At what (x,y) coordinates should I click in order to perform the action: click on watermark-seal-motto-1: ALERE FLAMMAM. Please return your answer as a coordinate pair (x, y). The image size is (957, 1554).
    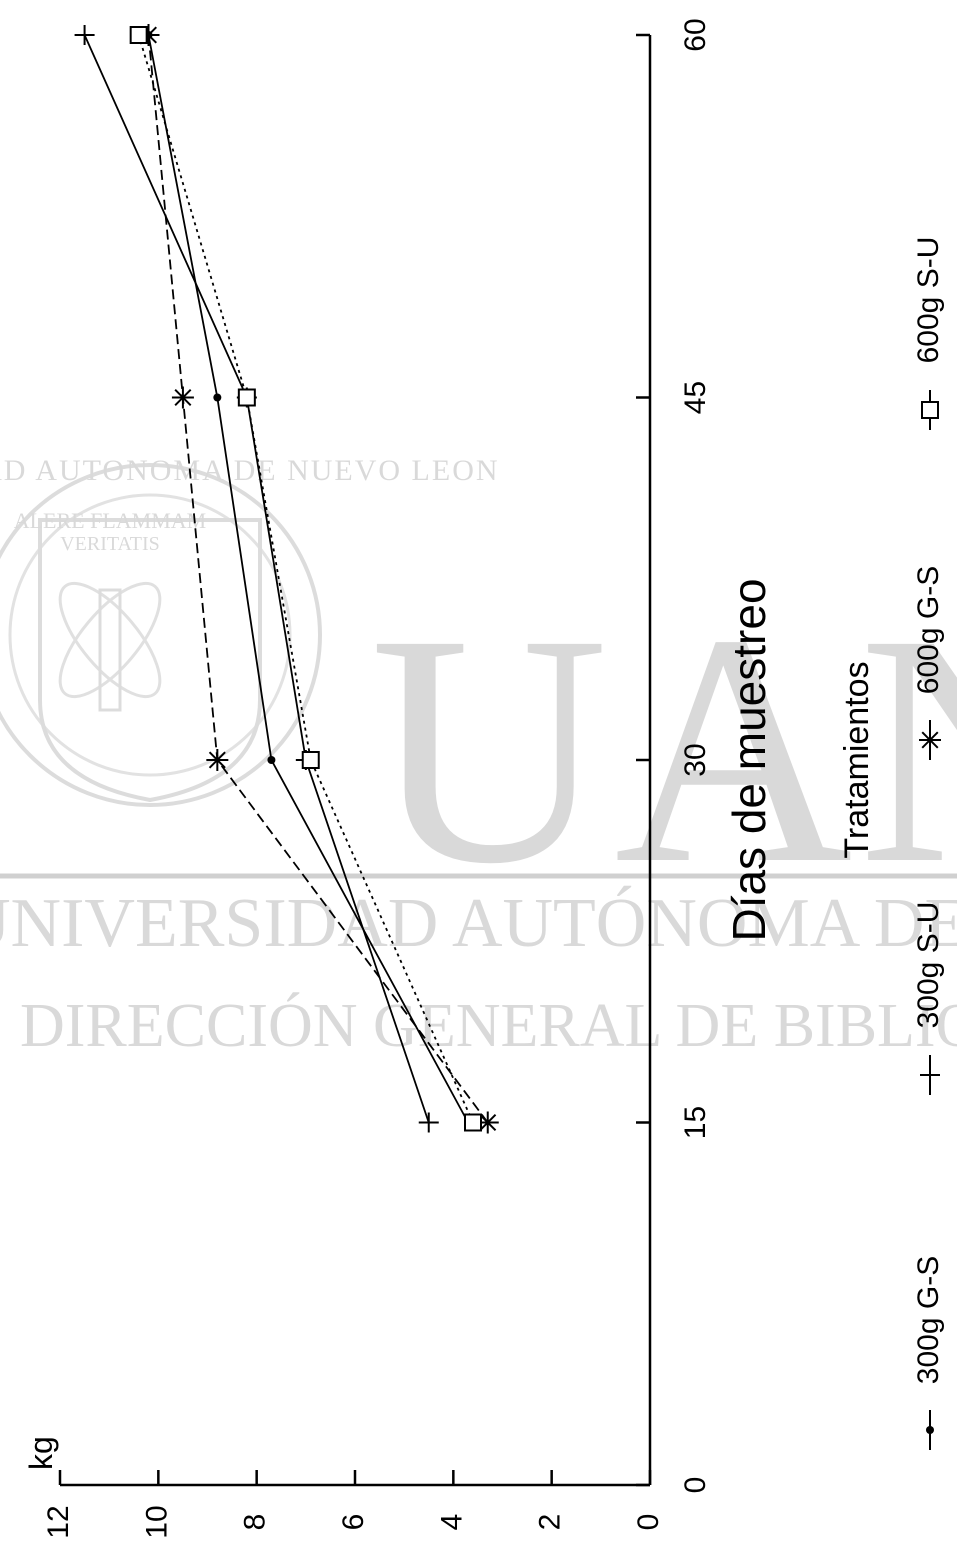
    Looking at the image, I should click on (110, 520).